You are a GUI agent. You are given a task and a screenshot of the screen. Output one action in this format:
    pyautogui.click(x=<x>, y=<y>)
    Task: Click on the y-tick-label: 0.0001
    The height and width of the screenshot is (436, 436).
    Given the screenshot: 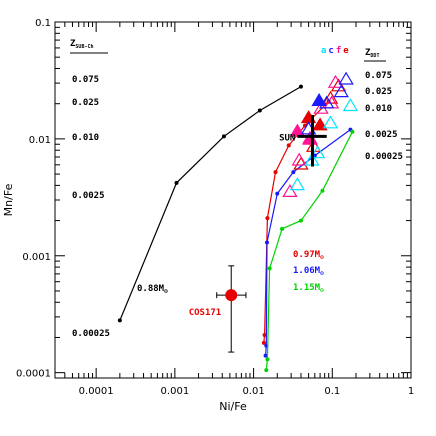 What is the action you would take?
    pyautogui.click(x=33, y=374)
    